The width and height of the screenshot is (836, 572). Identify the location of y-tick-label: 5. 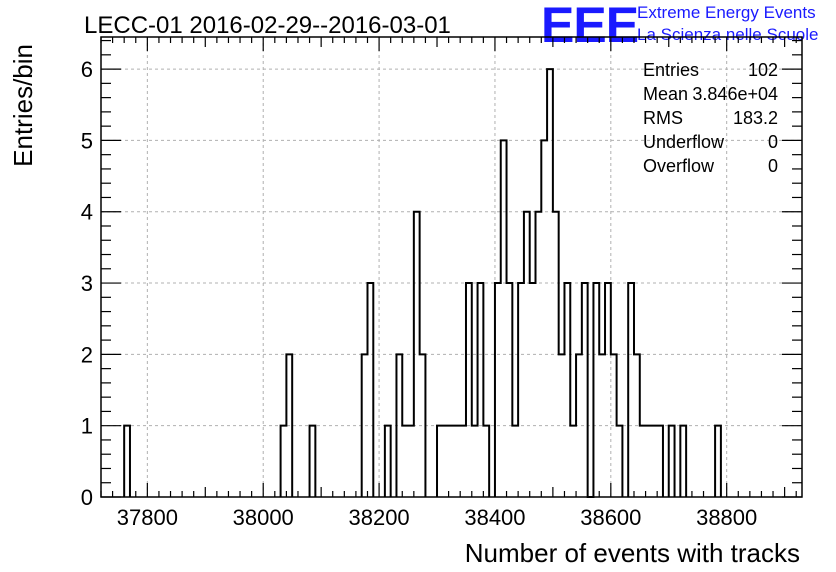
(87, 140).